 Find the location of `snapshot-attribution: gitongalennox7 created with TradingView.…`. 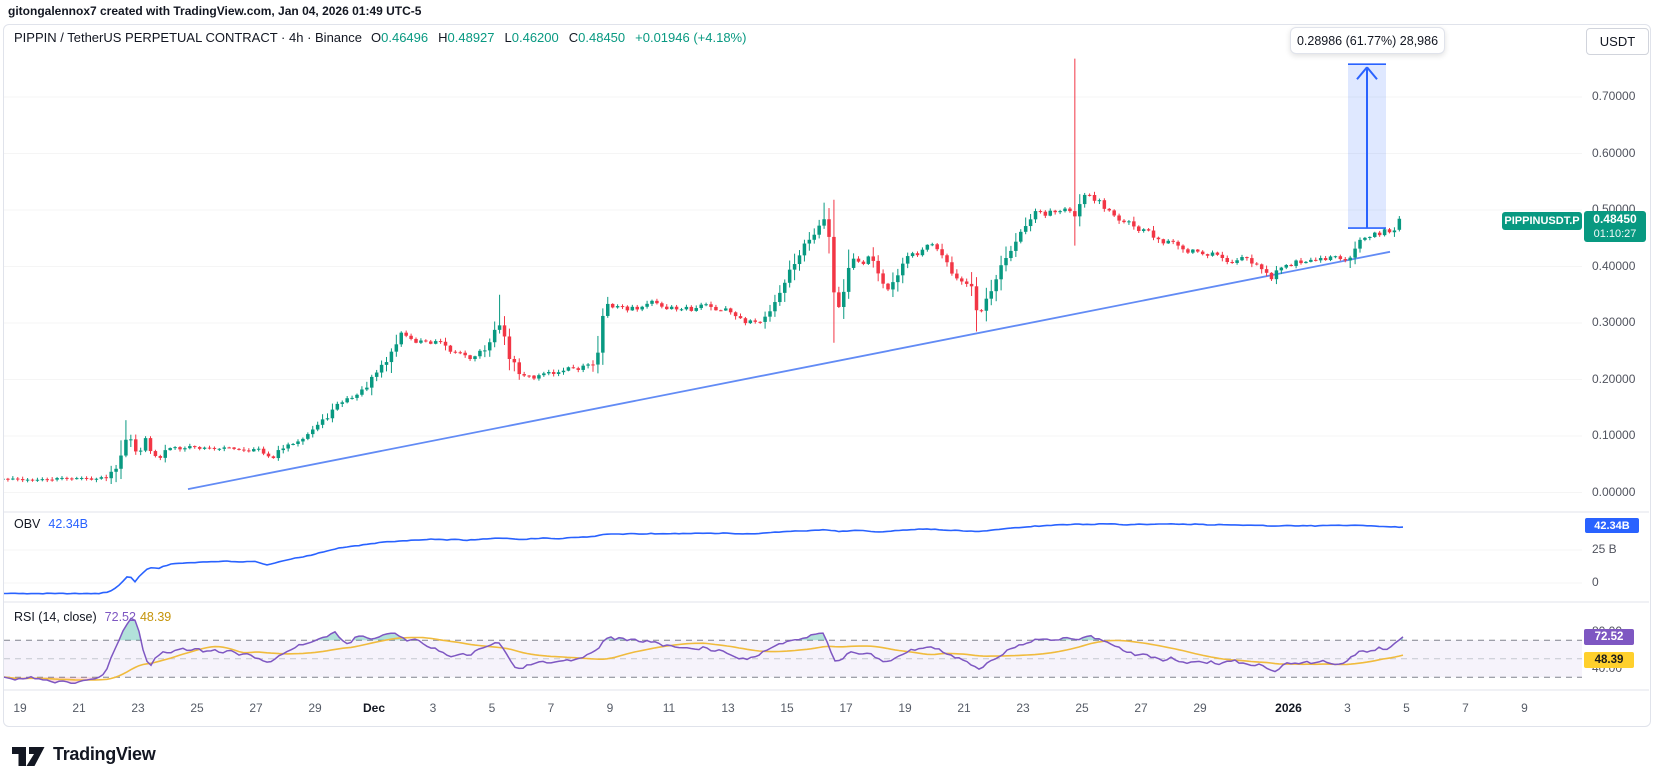

snapshot-attribution: gitongalennox7 created with TradingView.… is located at coordinates (215, 11).